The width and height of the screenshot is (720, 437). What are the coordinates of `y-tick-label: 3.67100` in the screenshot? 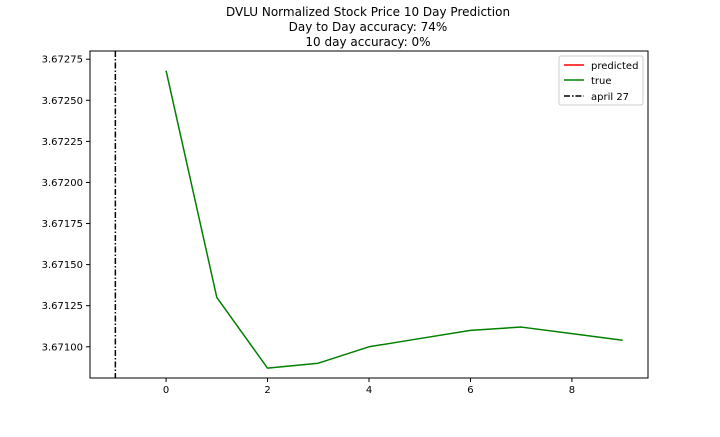 It's located at (62, 347).